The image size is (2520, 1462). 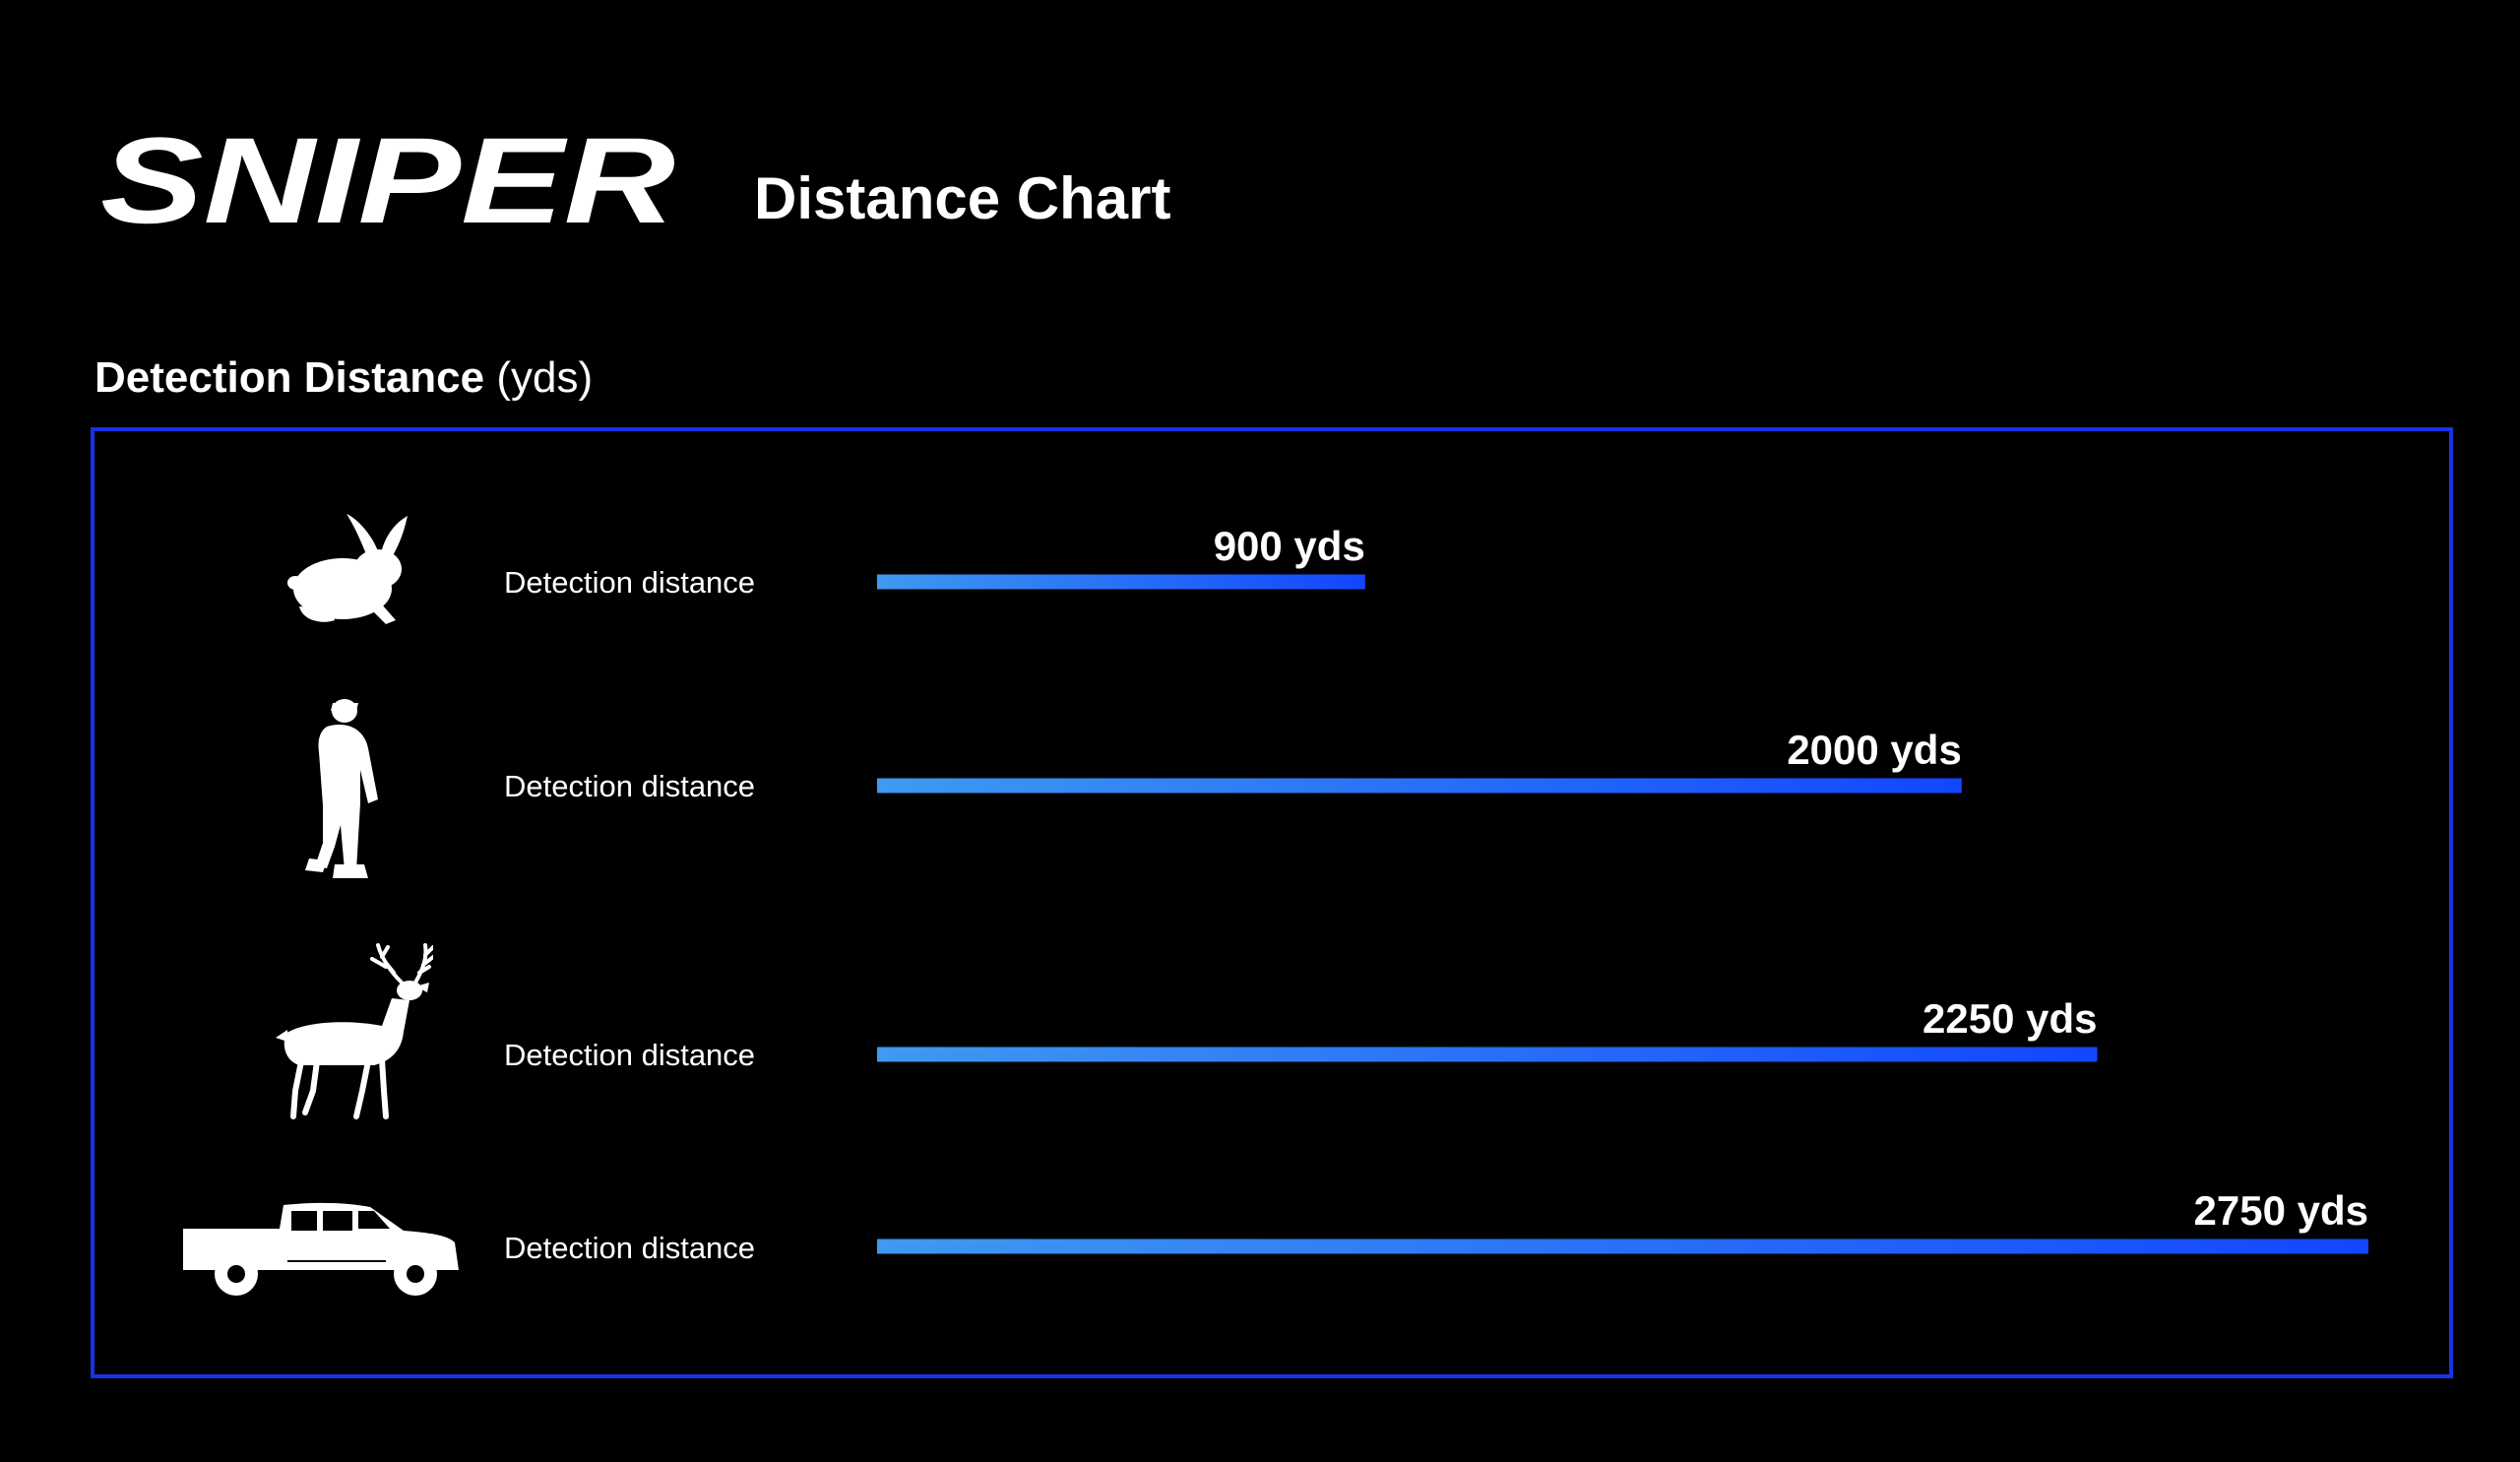 I want to click on svg-text: SNIPER, so click(x=387, y=185).